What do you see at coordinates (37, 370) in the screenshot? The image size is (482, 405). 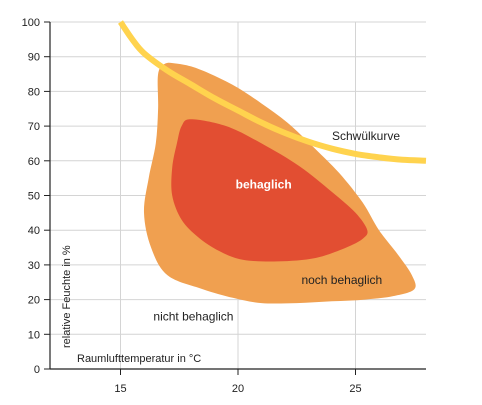 I see `y-tick-label: 0` at bounding box center [37, 370].